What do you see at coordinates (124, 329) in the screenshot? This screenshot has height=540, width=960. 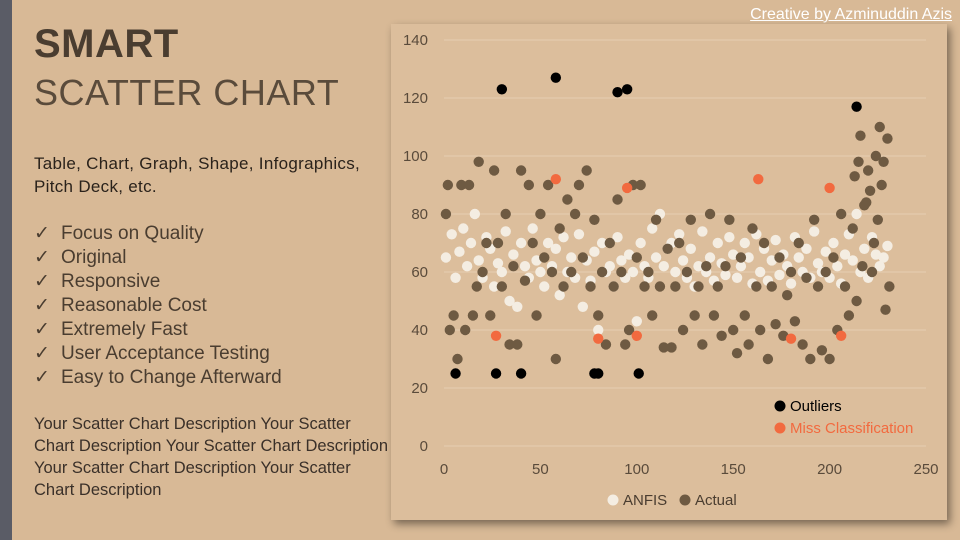 I see `feature-label: Extremely Fast` at bounding box center [124, 329].